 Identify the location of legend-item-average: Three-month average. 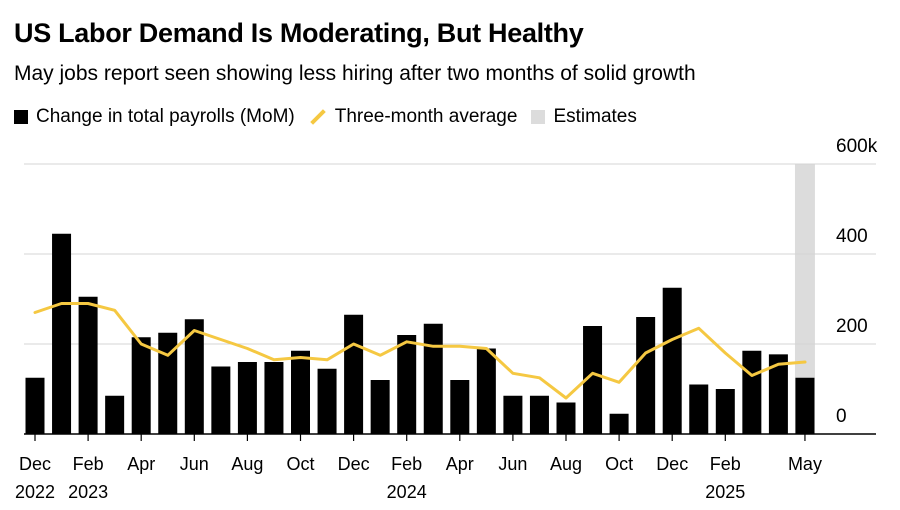
(413, 117).